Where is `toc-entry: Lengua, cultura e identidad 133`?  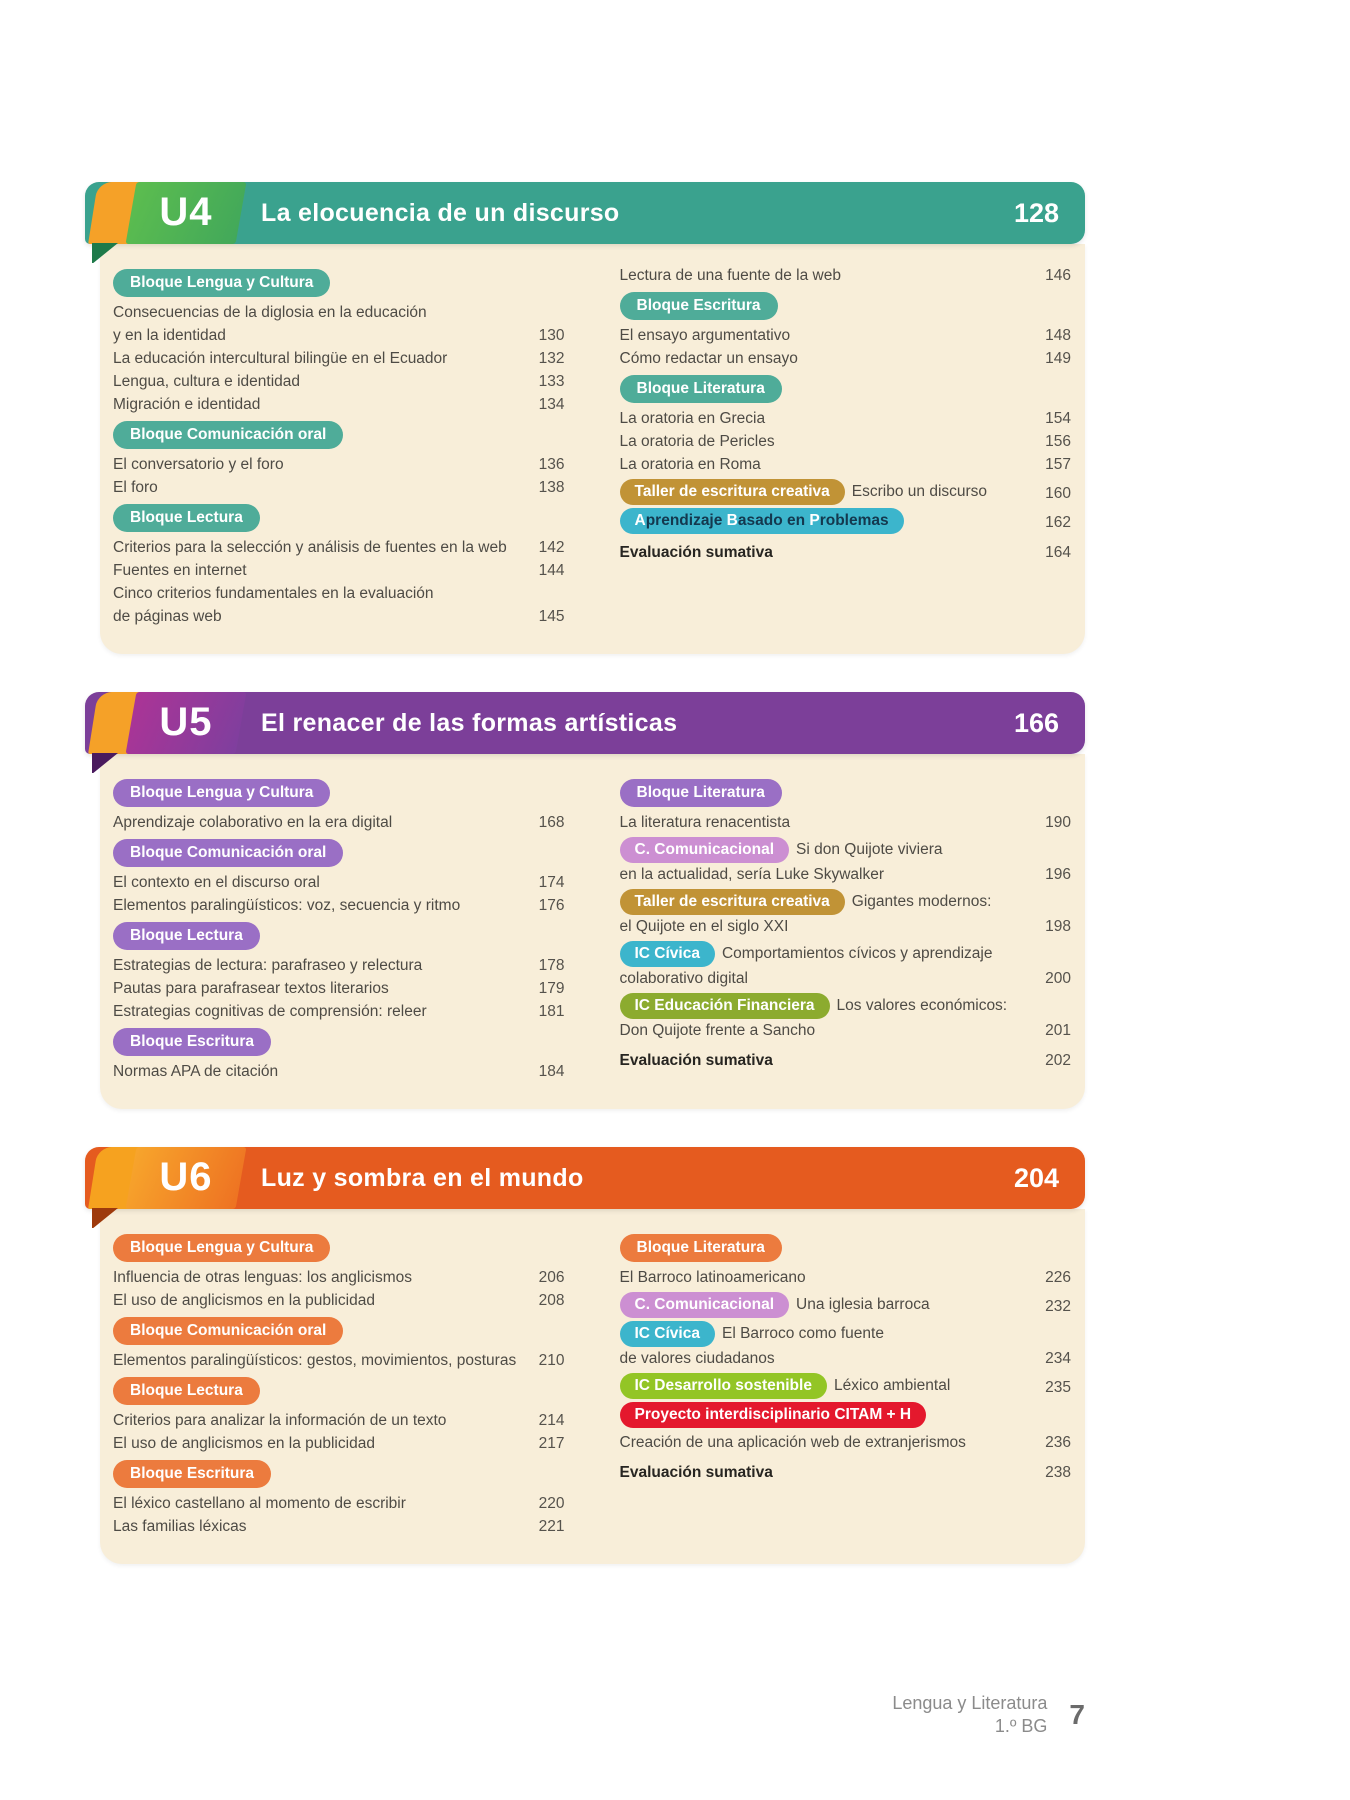 toc-entry: Lengua, cultura e identidad 133 is located at coordinates (339, 381).